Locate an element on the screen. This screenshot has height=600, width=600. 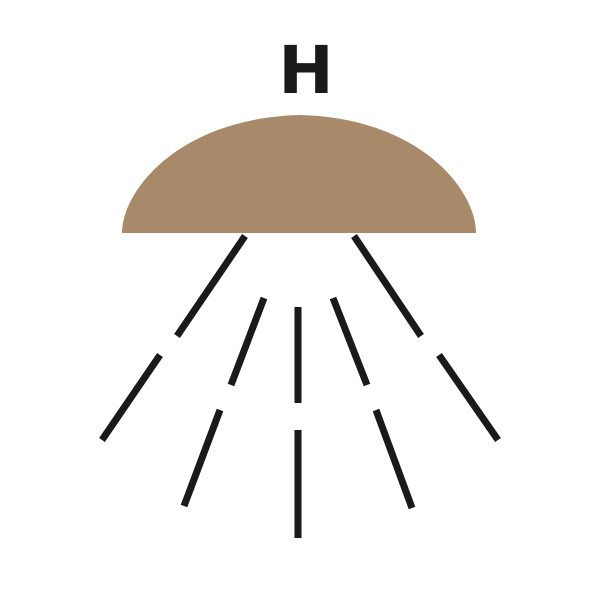
sprinkler-canopy-icon is located at coordinates (299, 174).